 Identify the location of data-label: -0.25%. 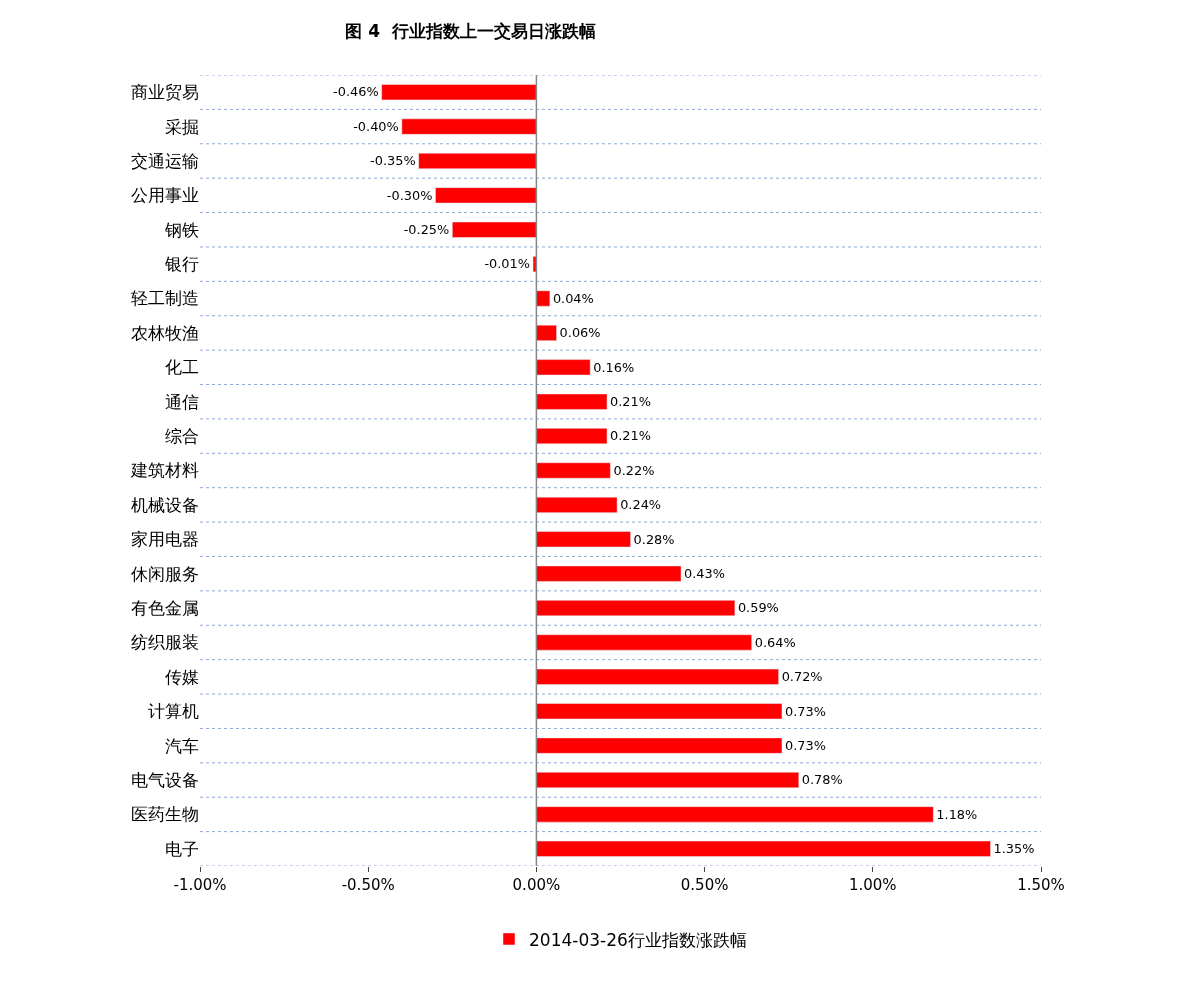
(426, 230).